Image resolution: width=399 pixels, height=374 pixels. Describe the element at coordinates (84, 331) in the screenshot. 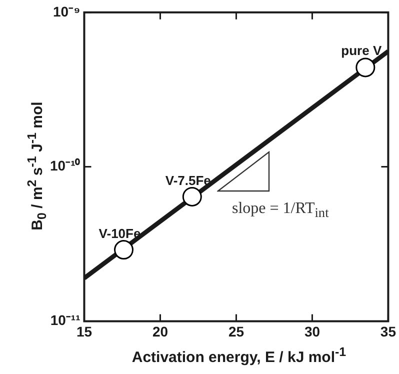

I see `x-tick-label: 15` at that location.